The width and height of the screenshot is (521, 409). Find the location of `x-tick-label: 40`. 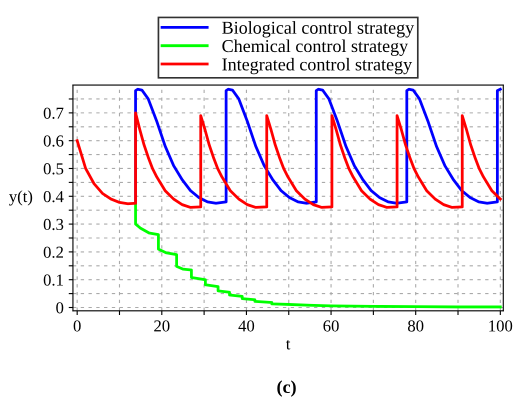

x-tick-label: 40 is located at coordinates (246, 326).